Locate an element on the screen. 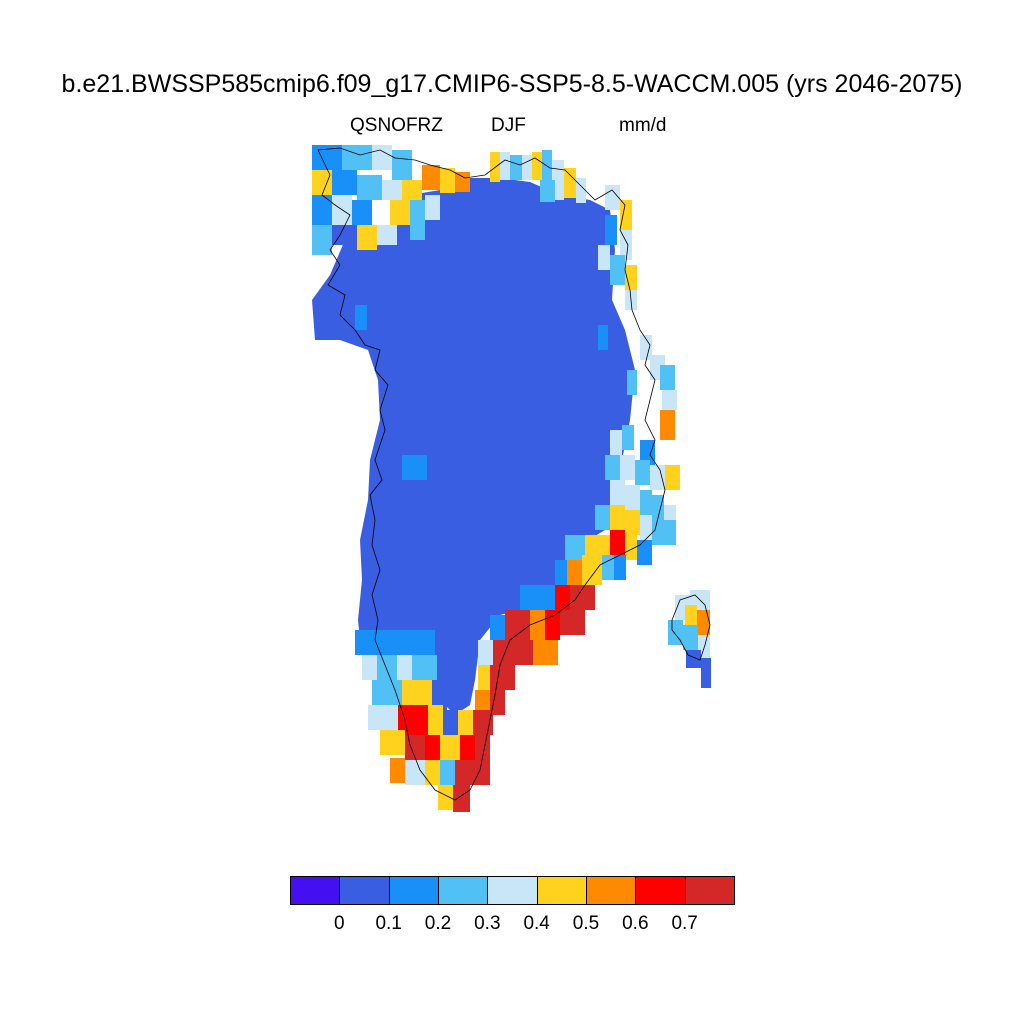 The height and width of the screenshot is (1024, 1024). colorbar-label: 0.1 is located at coordinates (388, 923).